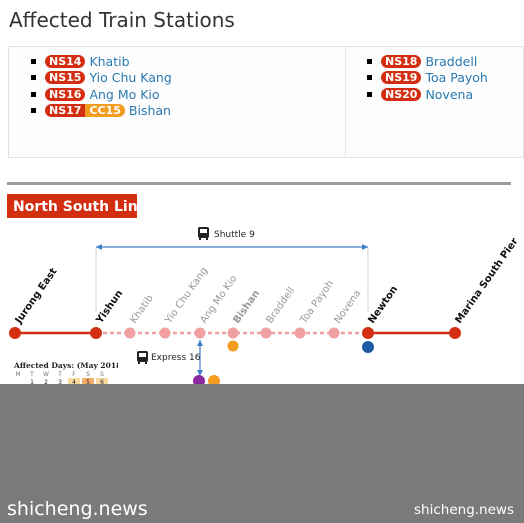 This screenshot has width=524, height=523. Describe the element at coordinates (451, 61) in the screenshot. I see `station-link: Braddell` at that location.